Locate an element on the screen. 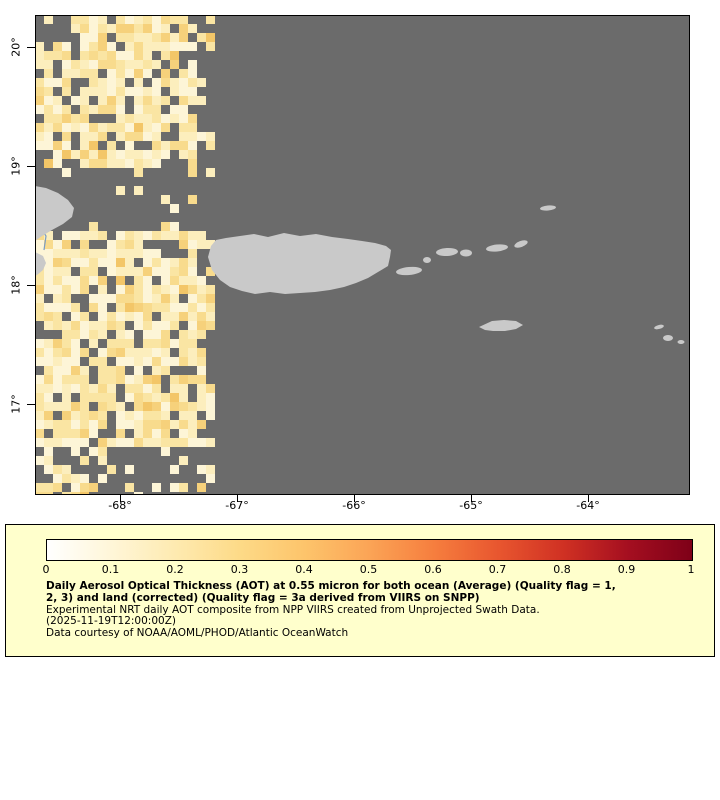  puerto-rico-landmass is located at coordinates (299, 263).